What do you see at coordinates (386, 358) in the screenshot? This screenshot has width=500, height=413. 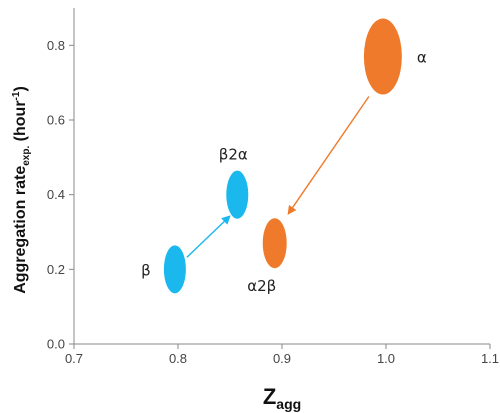 I see `x-tick-label: 1.0` at bounding box center [386, 358].